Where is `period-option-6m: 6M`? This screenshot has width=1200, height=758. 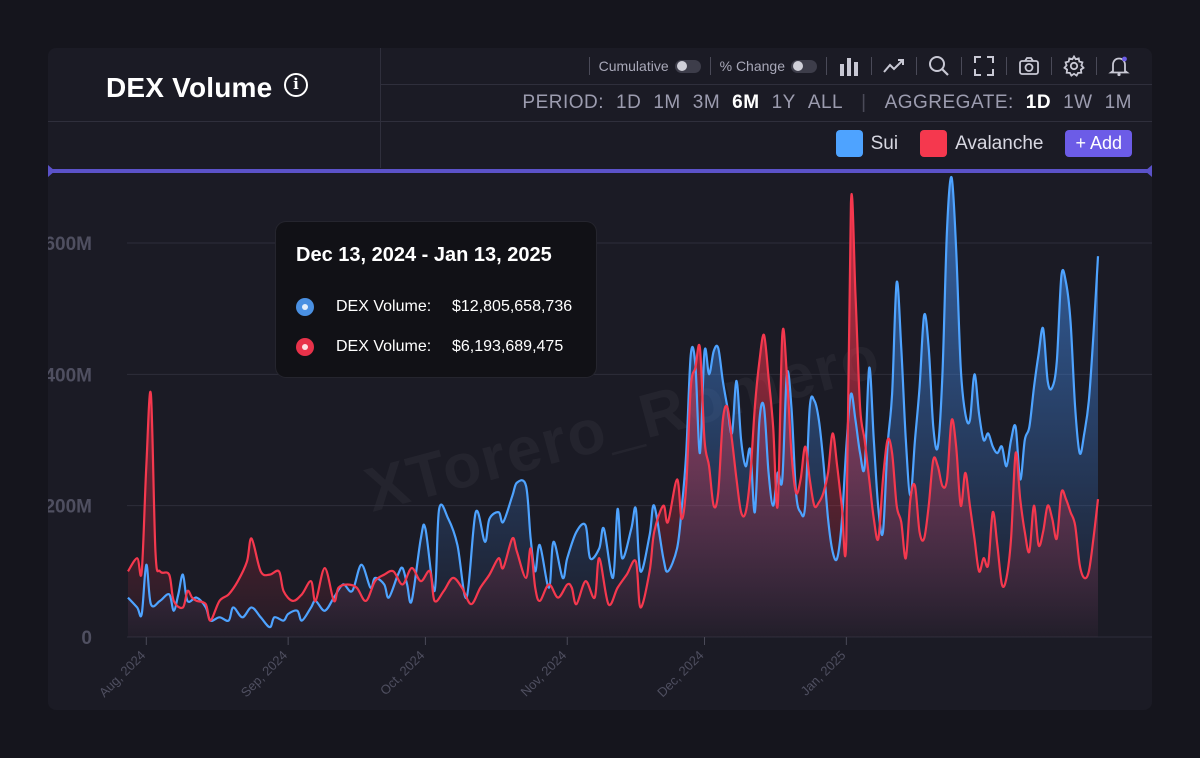 period-option-6m: 6M is located at coordinates (746, 102).